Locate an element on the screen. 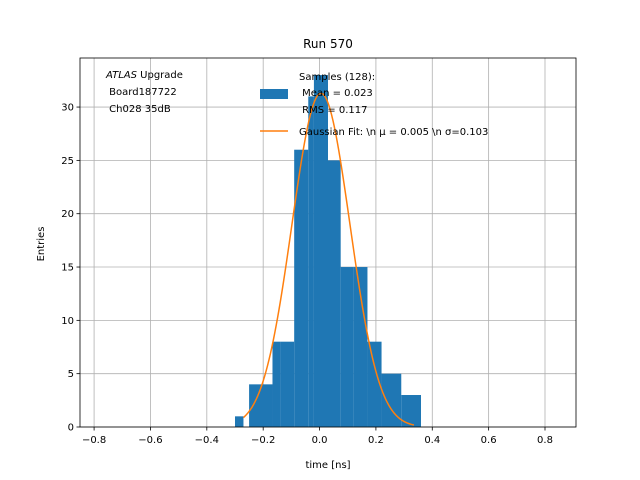  y-axis-label: Entries is located at coordinates (41, 244).